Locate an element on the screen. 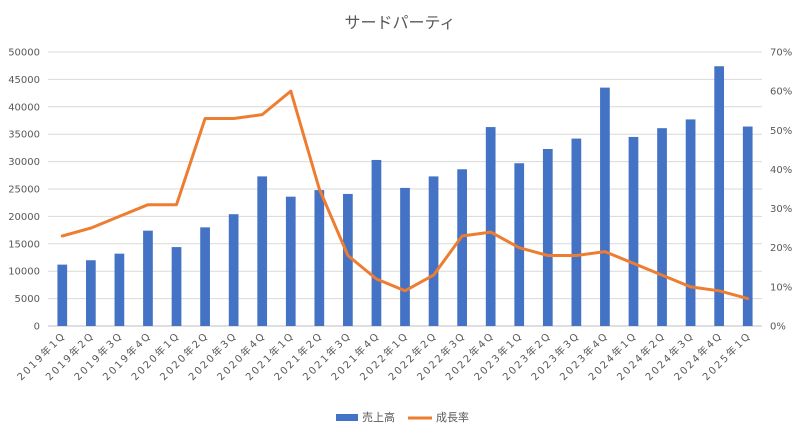 The image size is (800, 435). left-axis-tick-label: 5000 is located at coordinates (27, 299).